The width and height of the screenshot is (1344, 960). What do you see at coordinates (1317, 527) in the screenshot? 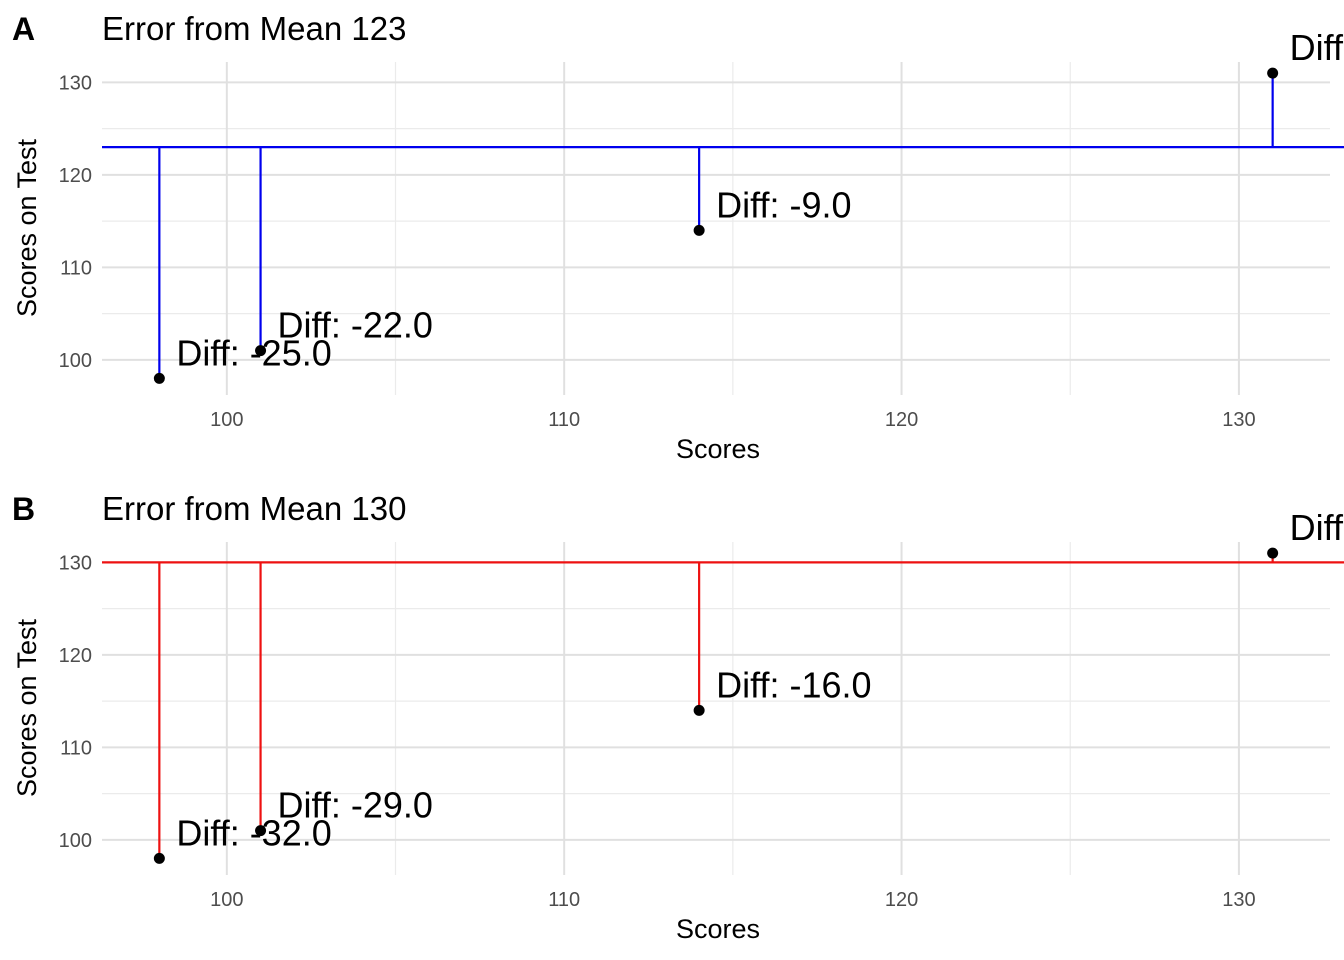
I see `diff-label: Diff: 1.0` at bounding box center [1317, 527].